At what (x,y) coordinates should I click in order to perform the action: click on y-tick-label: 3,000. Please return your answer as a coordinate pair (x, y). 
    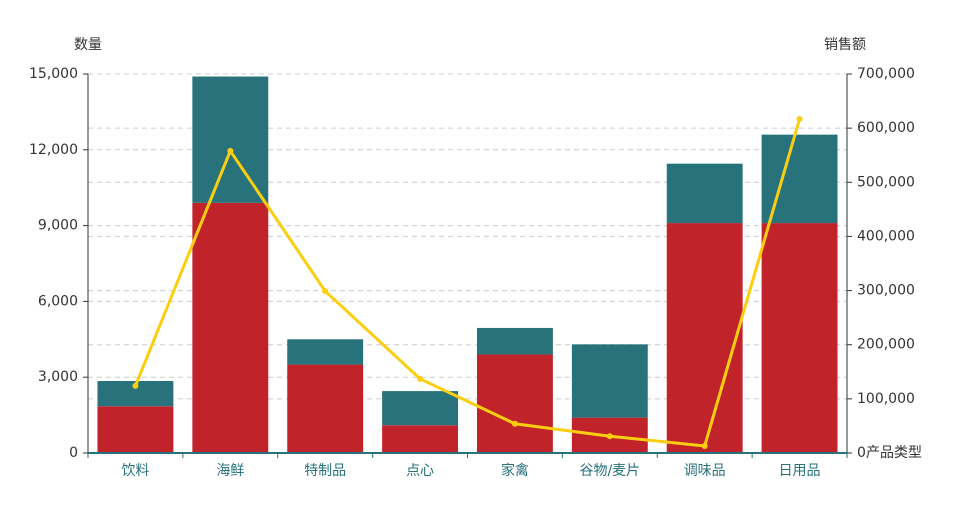
    Looking at the image, I should click on (58, 377).